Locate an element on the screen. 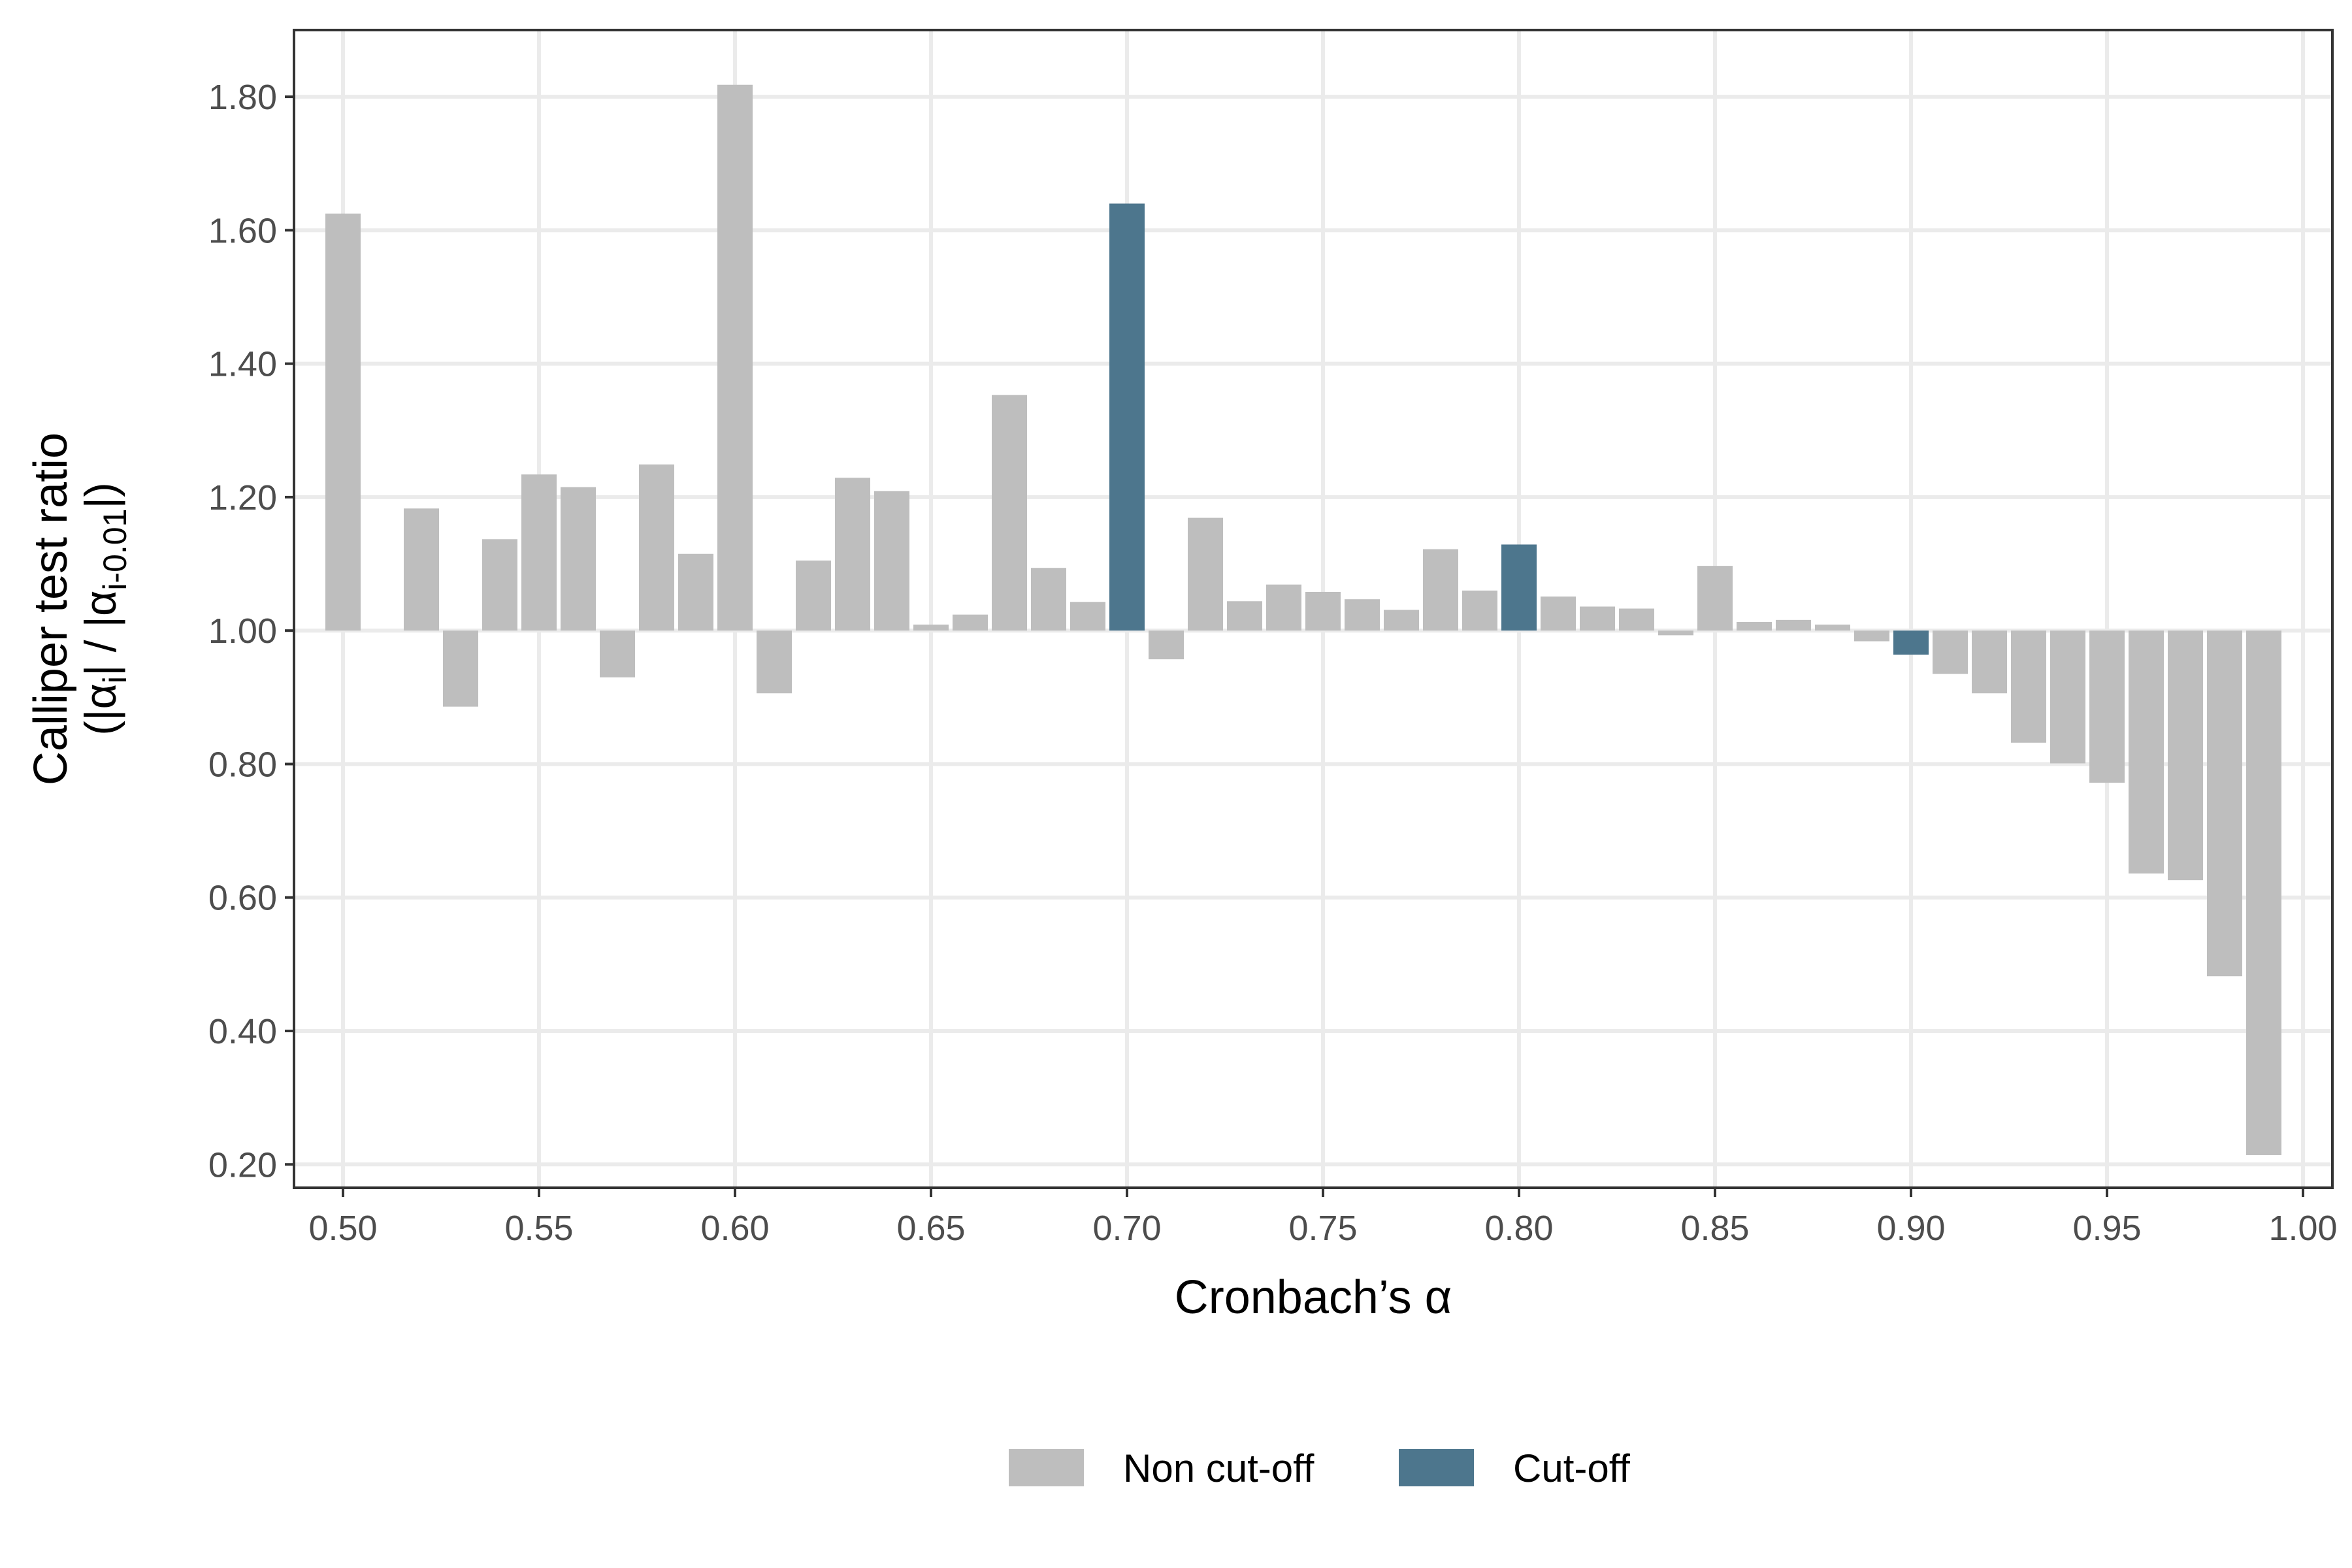  y-title-part-1: (|α is located at coordinates (100, 709).